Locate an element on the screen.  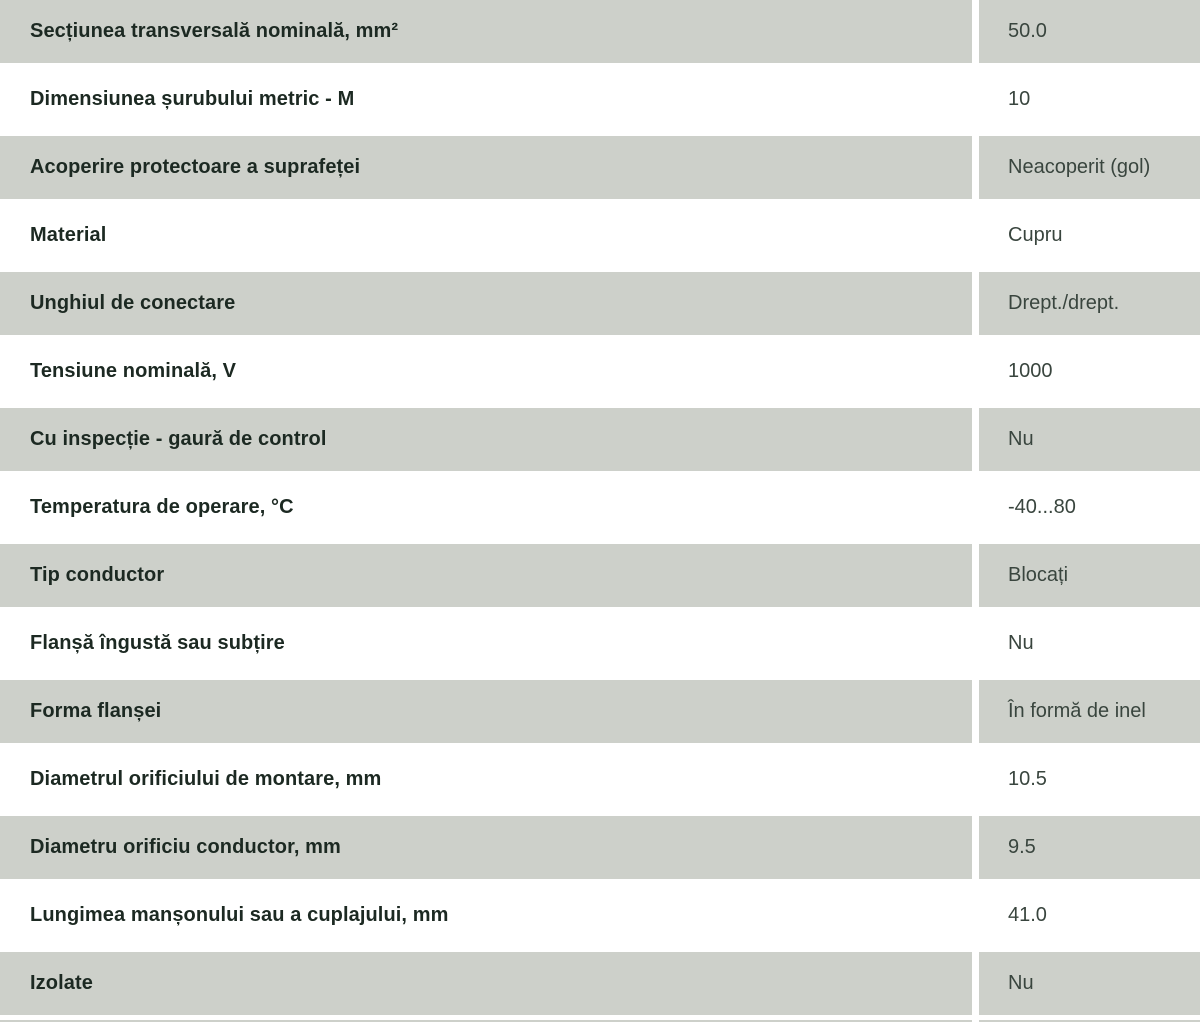
spec-label: Flanșă îngustă sau subțire is located at coordinates (486, 643).